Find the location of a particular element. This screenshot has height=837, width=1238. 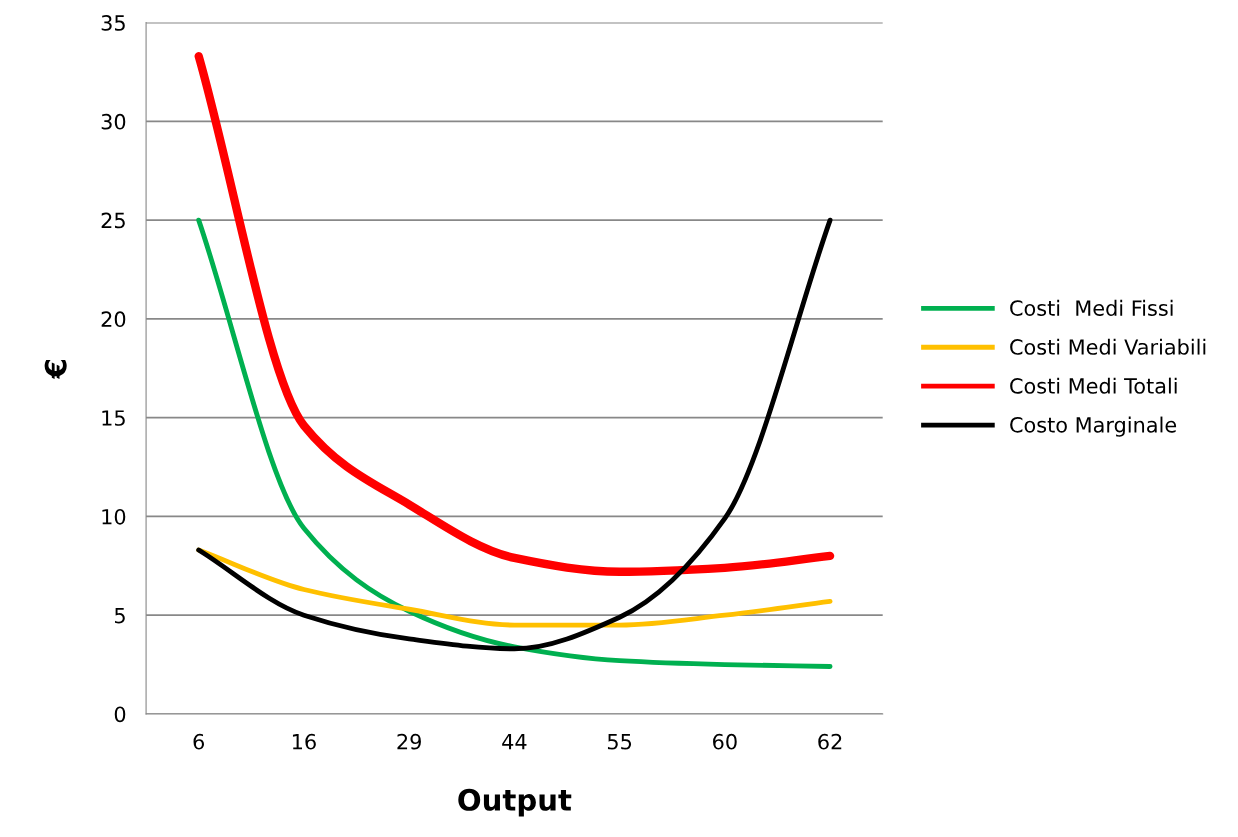

x-axis-title: Output is located at coordinates (515, 802).